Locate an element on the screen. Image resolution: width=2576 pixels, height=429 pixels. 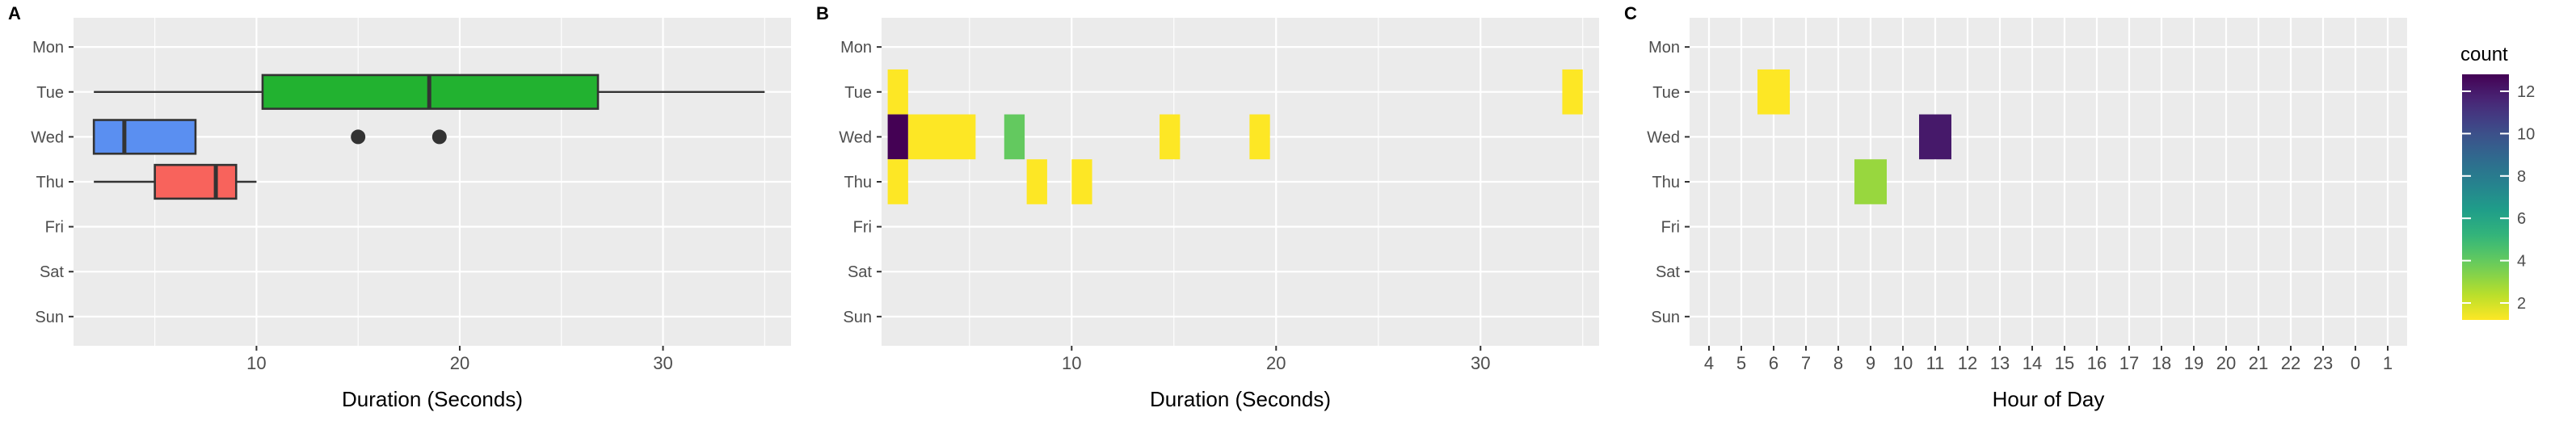
panel-b-y-axis: Mon Tue Wed Thu Fri Sat Sun is located at coordinates (860, 182).